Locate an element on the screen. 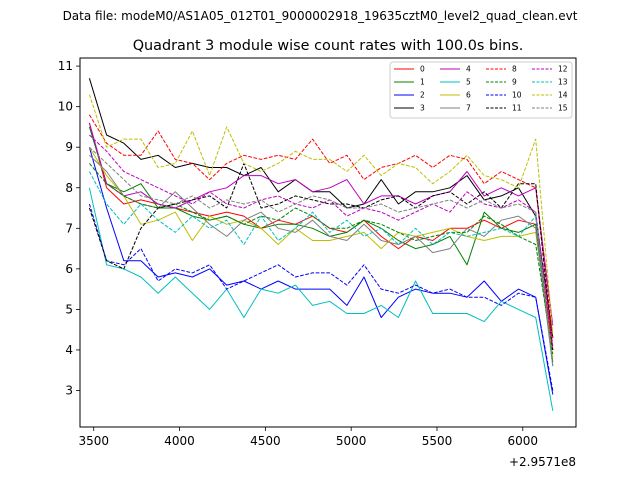 This screenshot has width=640, height=480. legend-label-10: 10 is located at coordinates (517, 95).